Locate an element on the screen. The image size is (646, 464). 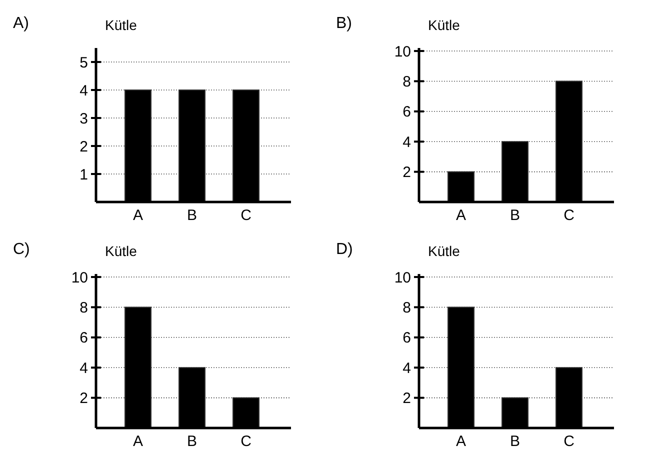
y-tick-label: 1 is located at coordinates (84, 175).